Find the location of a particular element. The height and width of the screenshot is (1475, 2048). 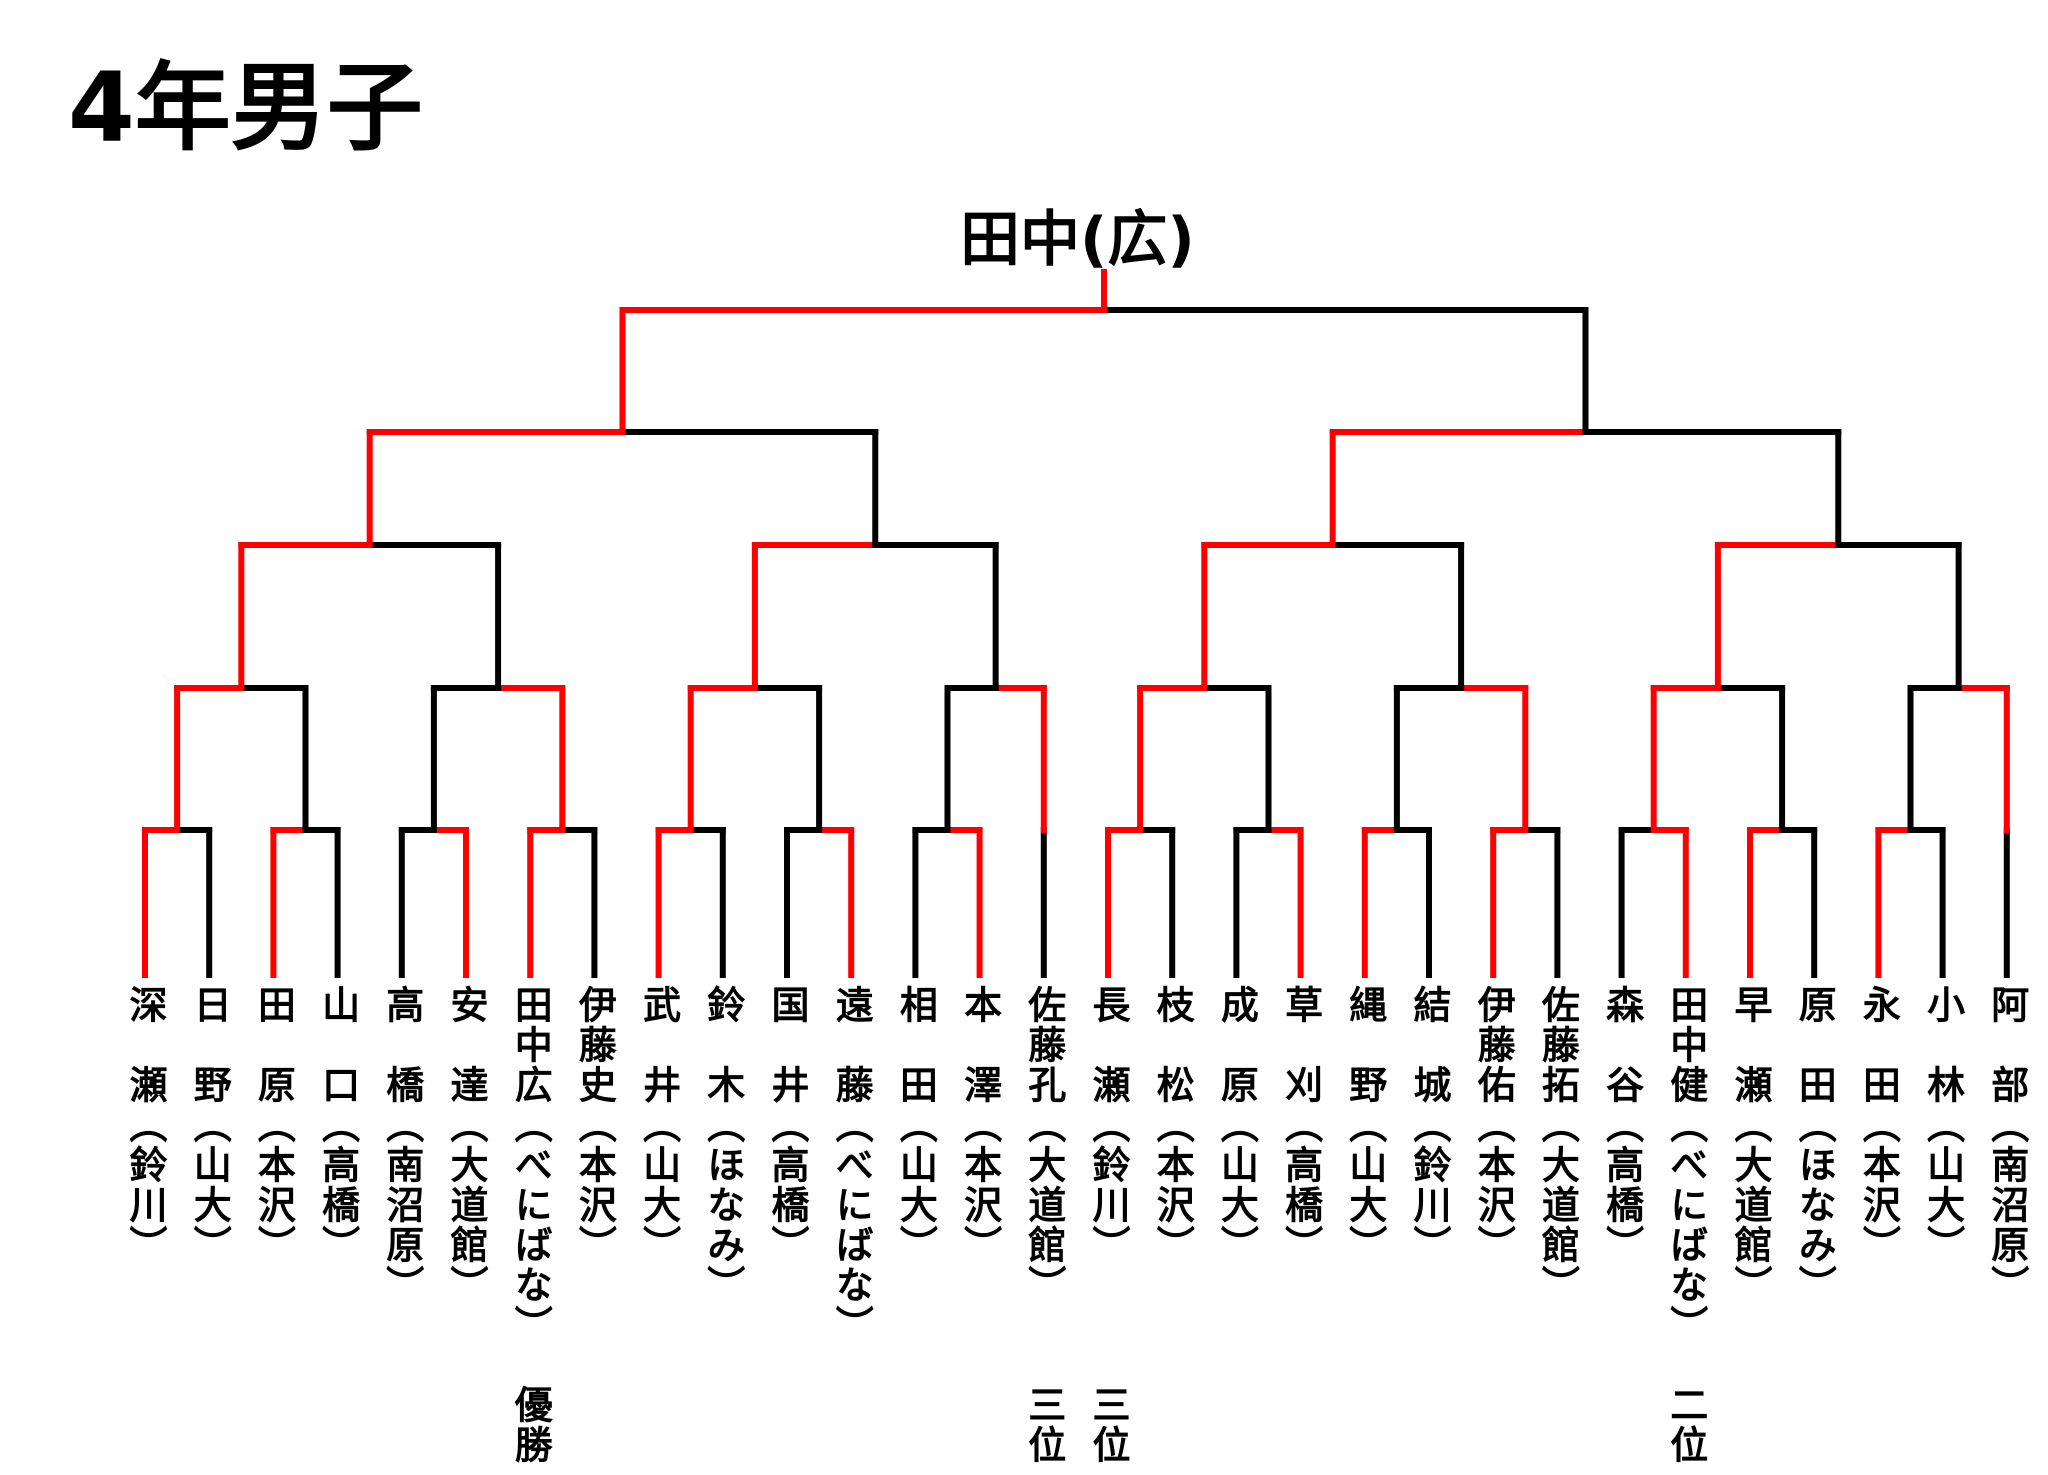

entrant-label: 鈴 木（ほなみ） is located at coordinates (722, 1145).